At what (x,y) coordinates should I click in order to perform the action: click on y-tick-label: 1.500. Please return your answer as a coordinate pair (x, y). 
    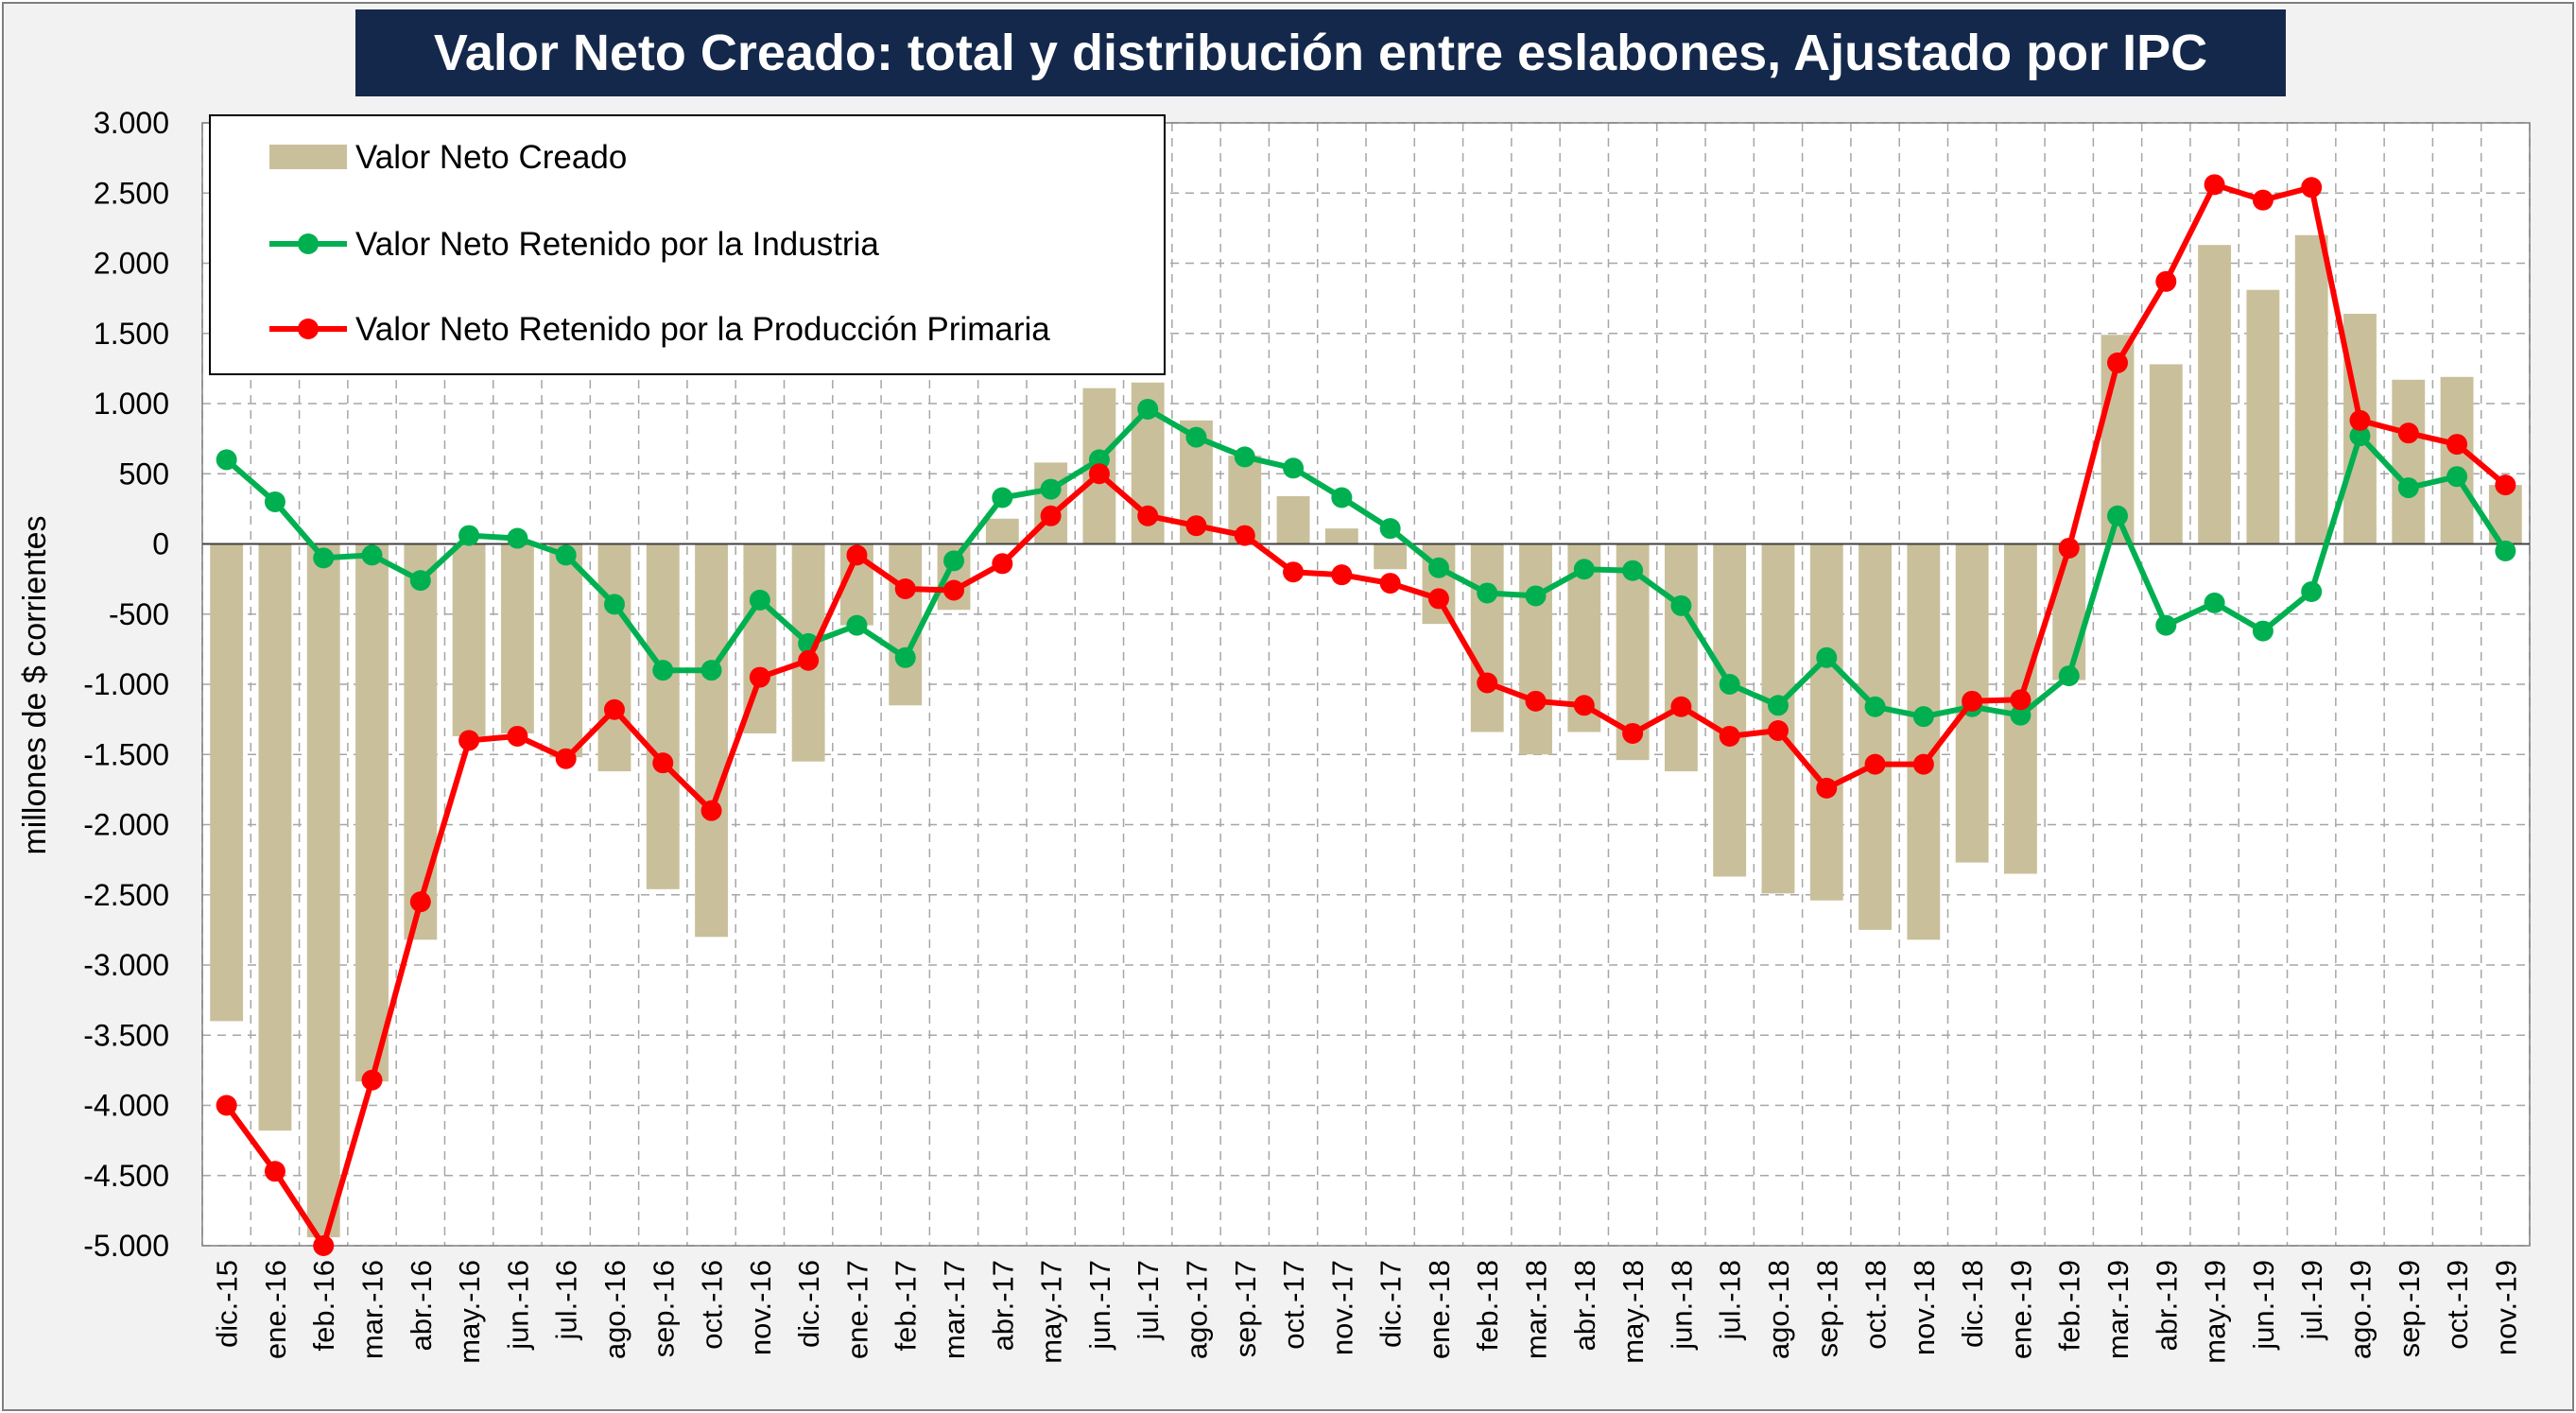
    Looking at the image, I should click on (131, 334).